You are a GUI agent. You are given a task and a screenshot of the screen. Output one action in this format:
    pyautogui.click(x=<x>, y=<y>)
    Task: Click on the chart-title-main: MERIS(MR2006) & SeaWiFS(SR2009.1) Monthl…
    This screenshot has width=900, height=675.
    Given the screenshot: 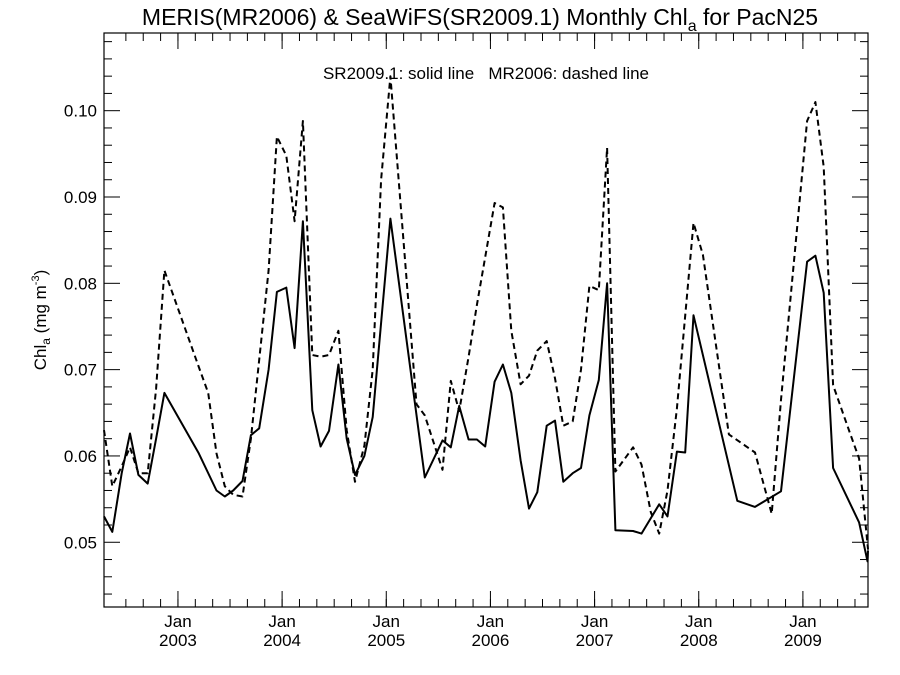 What is the action you would take?
    pyautogui.click(x=415, y=17)
    